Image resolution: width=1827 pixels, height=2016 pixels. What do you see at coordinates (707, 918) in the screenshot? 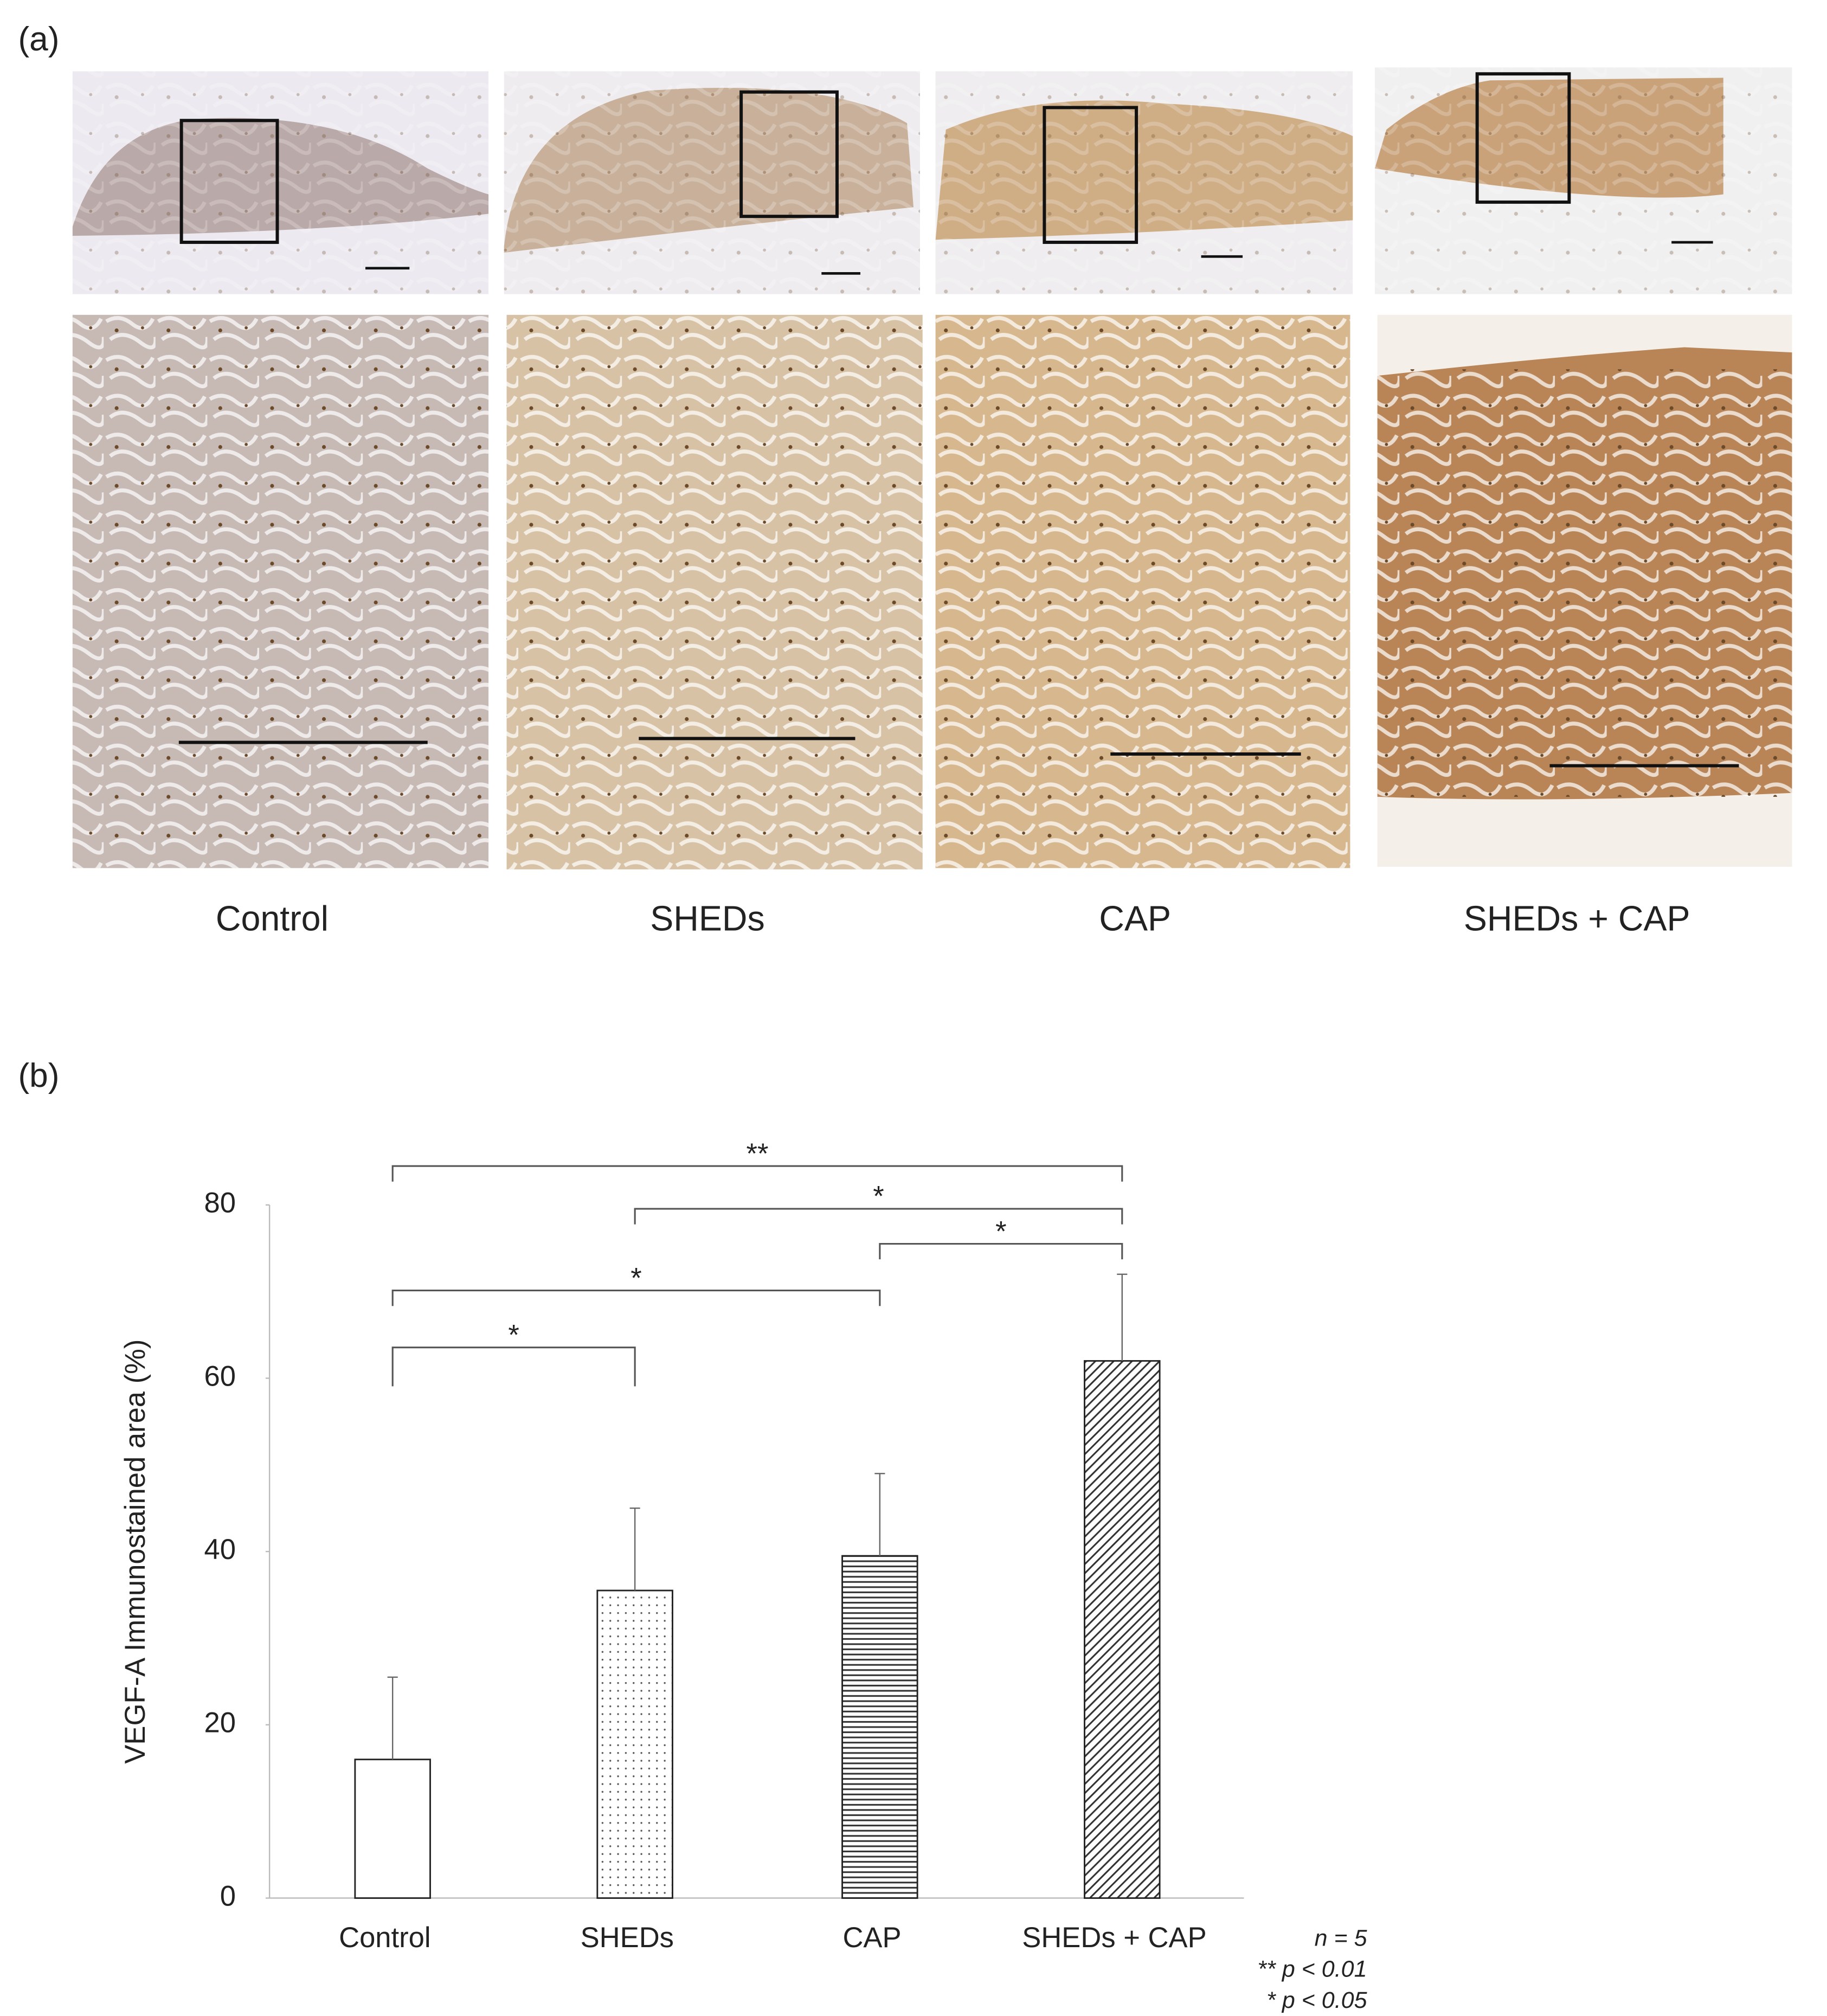
I see `group-label: SHEDs` at bounding box center [707, 918].